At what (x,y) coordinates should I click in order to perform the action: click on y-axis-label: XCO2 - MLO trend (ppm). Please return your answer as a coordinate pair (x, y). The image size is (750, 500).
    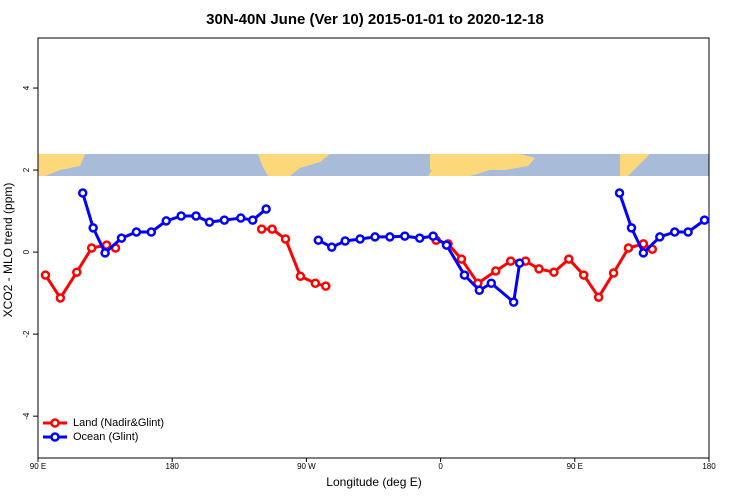
    Looking at the image, I should click on (8, 250).